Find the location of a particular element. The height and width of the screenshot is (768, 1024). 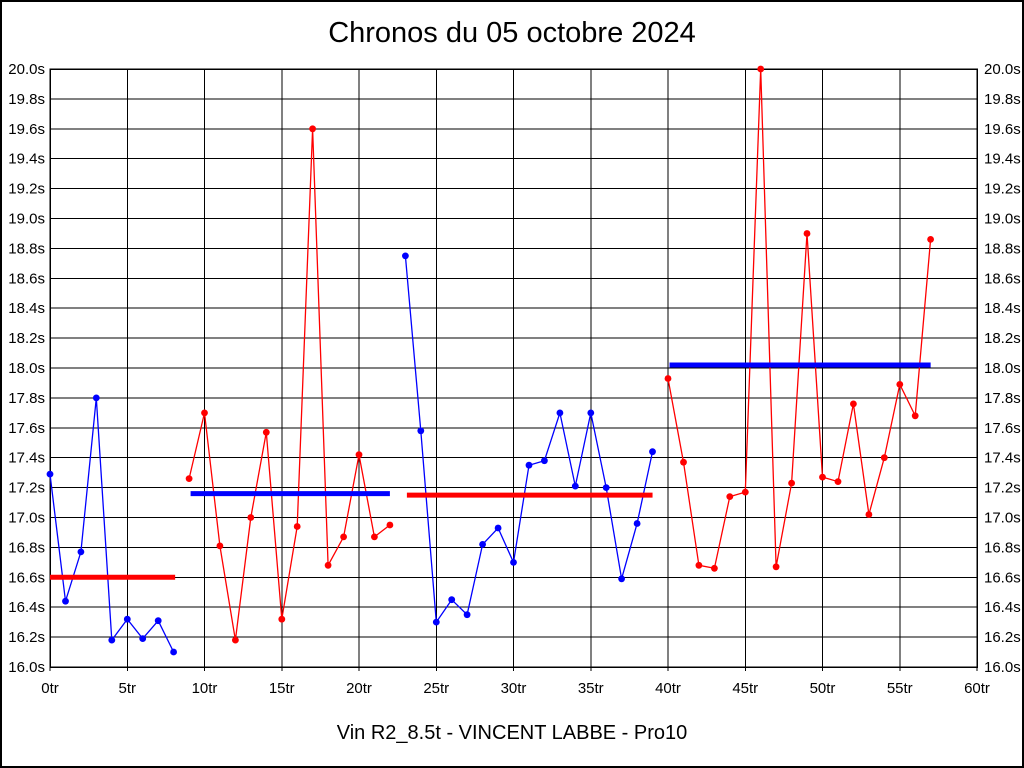

y-tick-label-right: 19.2s is located at coordinates (1002, 189).